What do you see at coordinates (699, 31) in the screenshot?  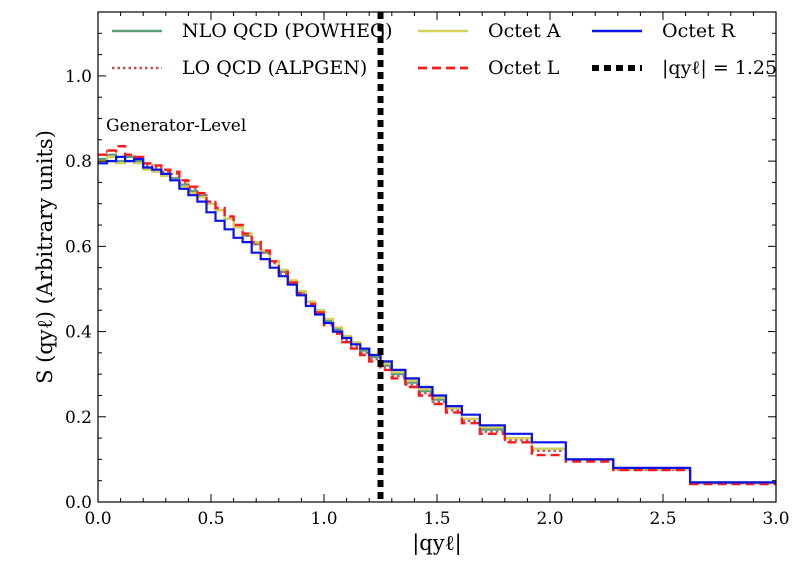 I see `legend-label-4: Octet R` at bounding box center [699, 31].